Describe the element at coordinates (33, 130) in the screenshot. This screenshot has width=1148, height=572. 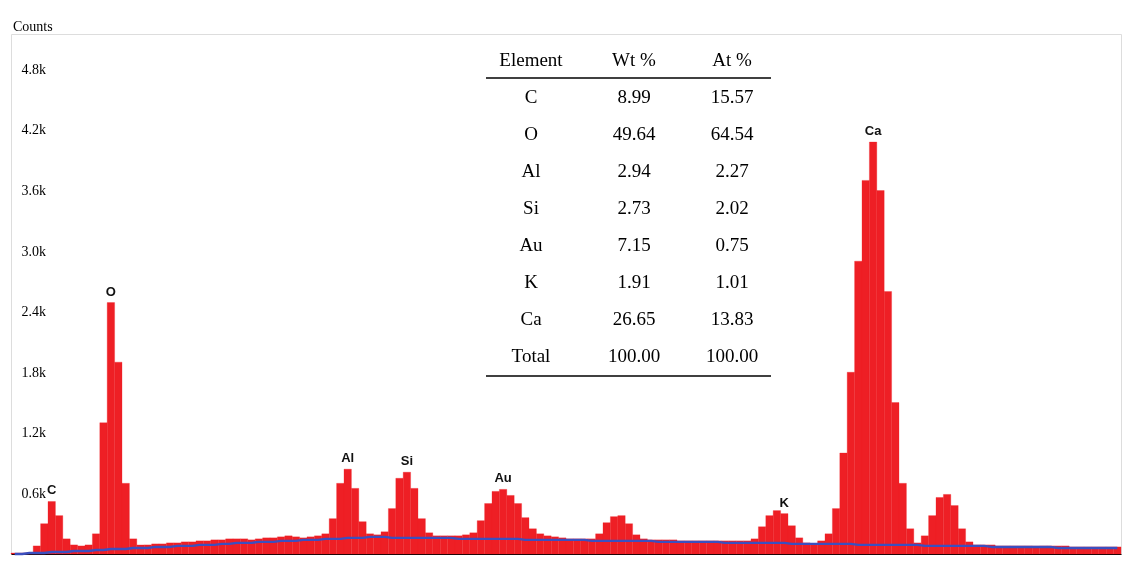
I see `y-tick-label: 4.2k` at that location.